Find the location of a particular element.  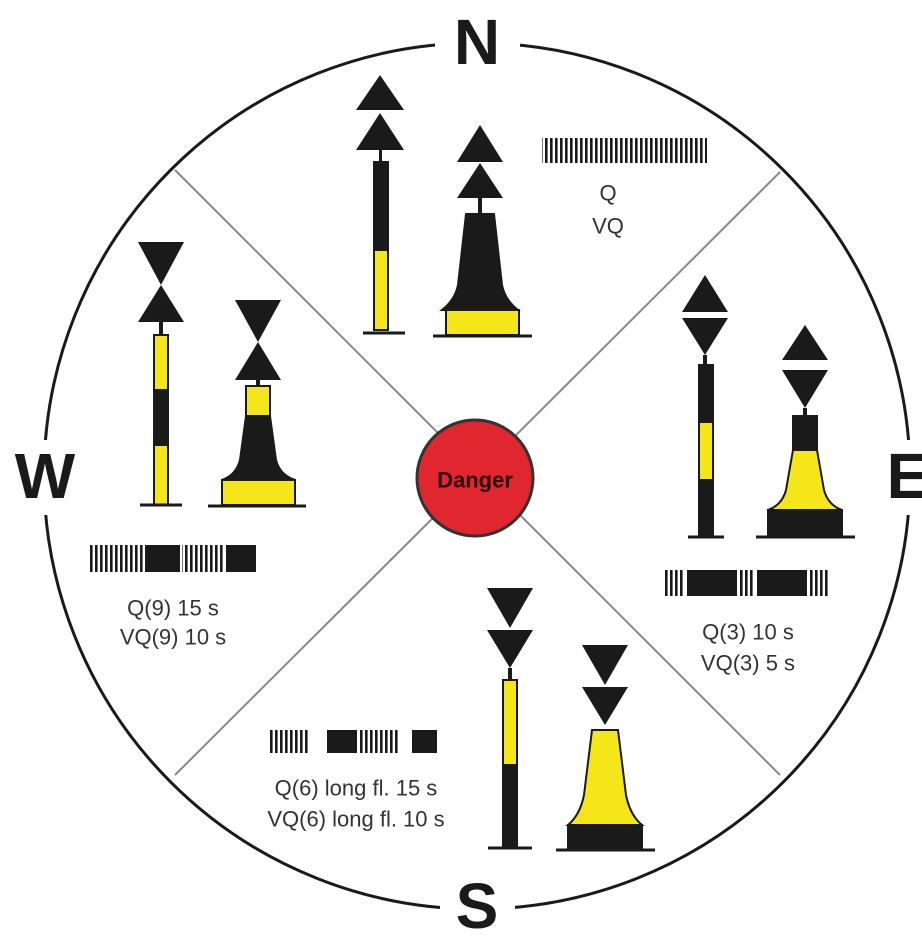

danger-label: Danger is located at coordinates (475, 480).